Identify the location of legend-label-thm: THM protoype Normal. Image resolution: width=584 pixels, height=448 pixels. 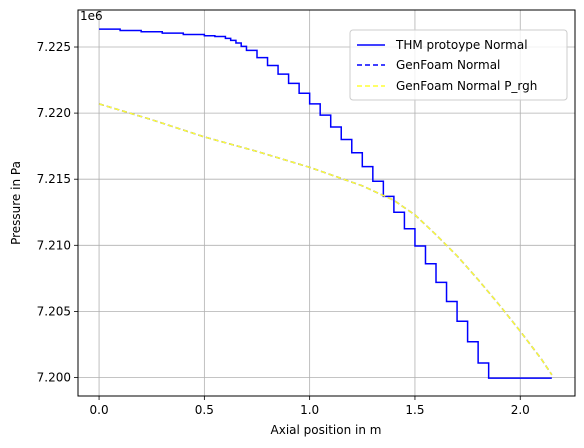
(461, 45).